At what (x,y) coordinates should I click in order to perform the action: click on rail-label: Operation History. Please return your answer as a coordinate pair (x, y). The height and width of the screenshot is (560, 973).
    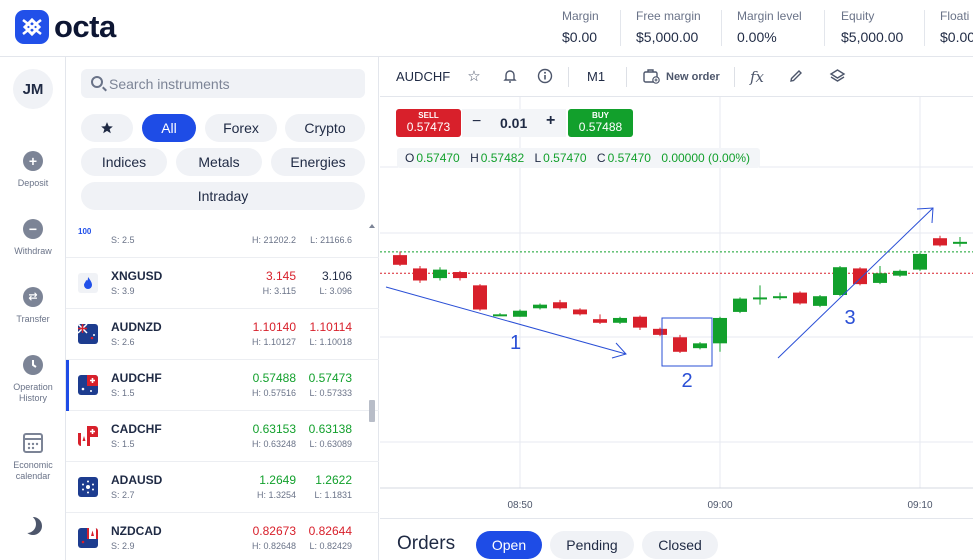
    Looking at the image, I should click on (33, 392).